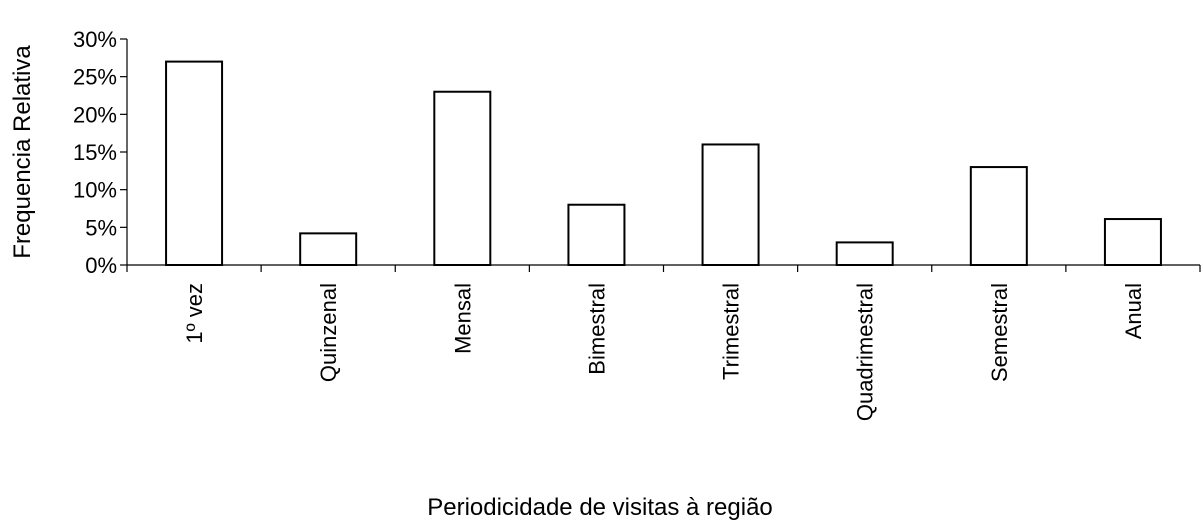 The image size is (1203, 525). What do you see at coordinates (663, 268) in the screenshot?
I see `x-axis-ticks` at bounding box center [663, 268].